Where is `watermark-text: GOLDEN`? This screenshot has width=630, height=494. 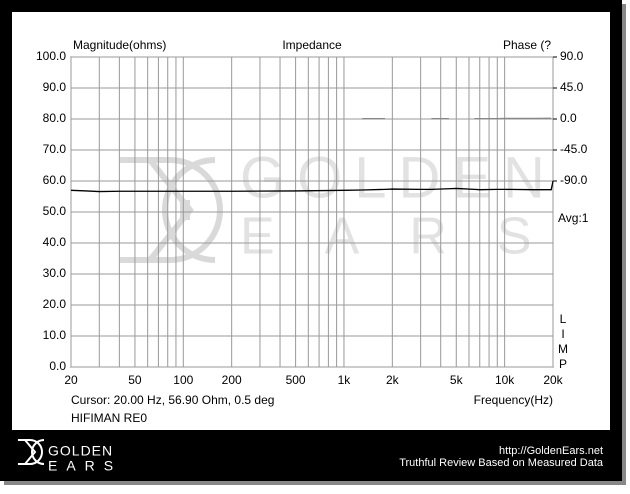
watermark-text: GOLDEN is located at coordinates (398, 177).